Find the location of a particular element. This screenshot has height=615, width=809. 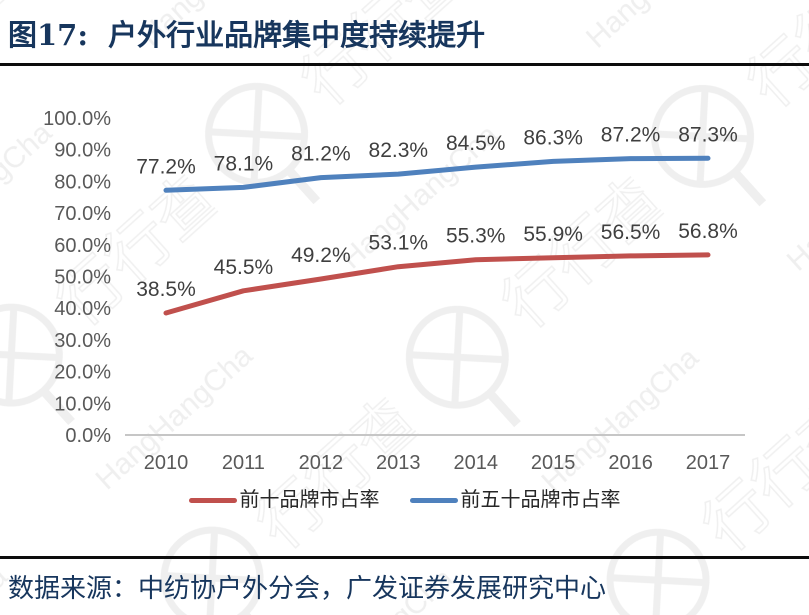

legend-blue-dash-icon is located at coordinates (433, 500).